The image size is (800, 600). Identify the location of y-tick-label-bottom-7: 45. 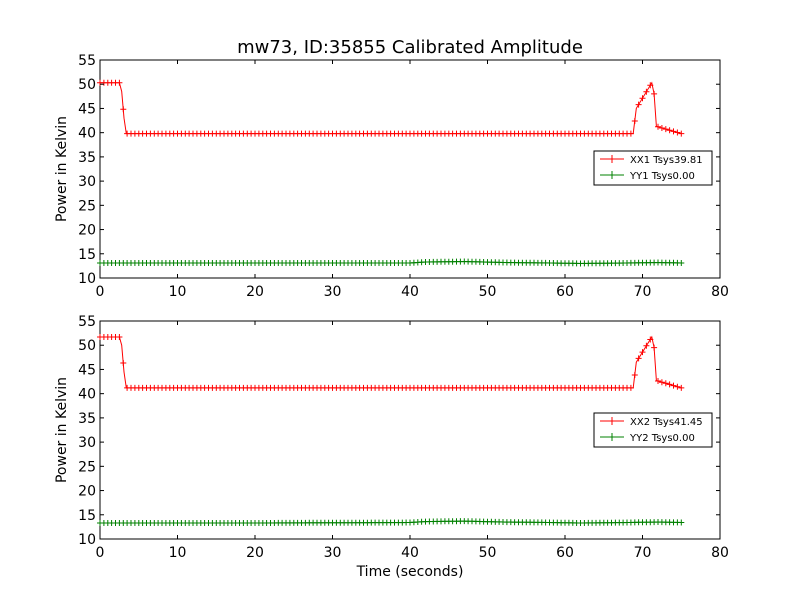
(87, 370).